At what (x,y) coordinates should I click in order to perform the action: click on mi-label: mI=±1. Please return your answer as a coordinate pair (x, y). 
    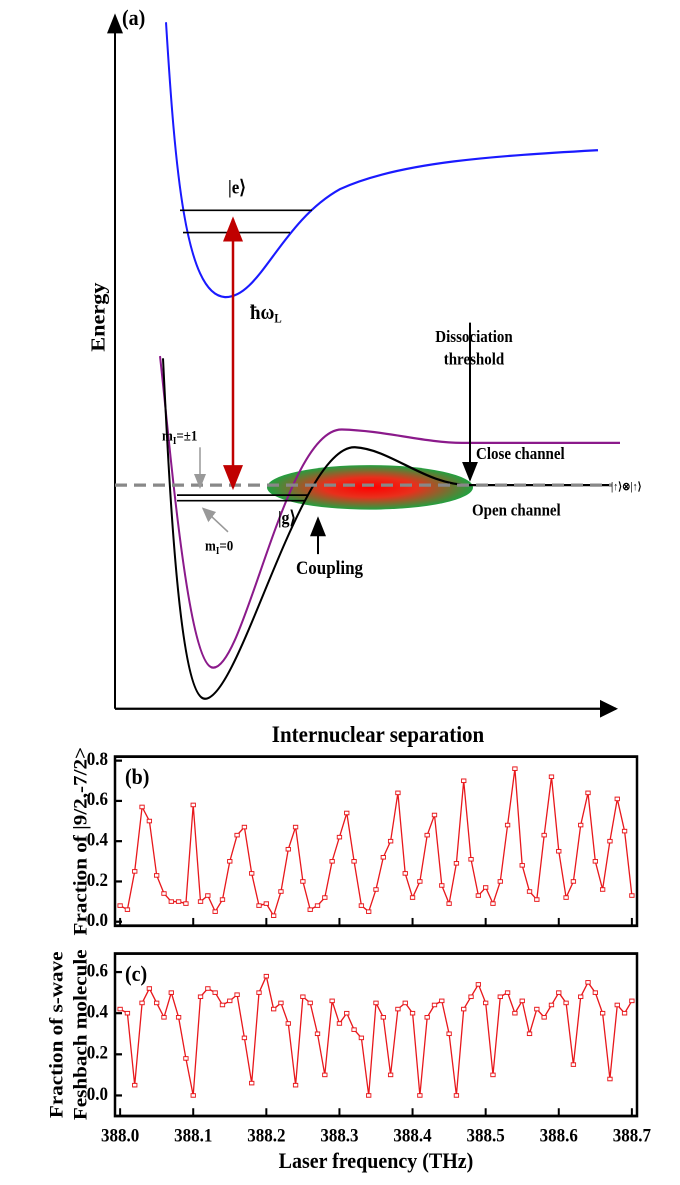
    Looking at the image, I should click on (180, 437).